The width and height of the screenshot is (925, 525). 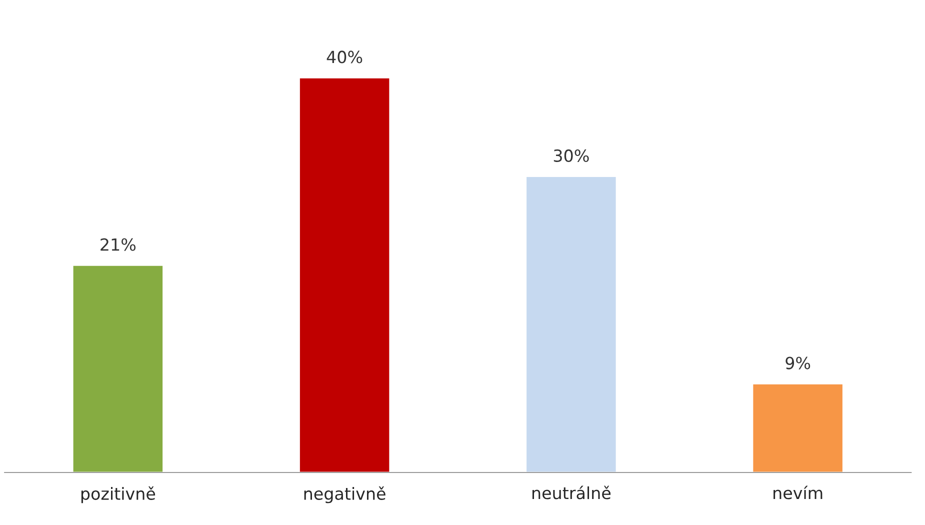 I want to click on data-label: 9%, so click(x=798, y=363).